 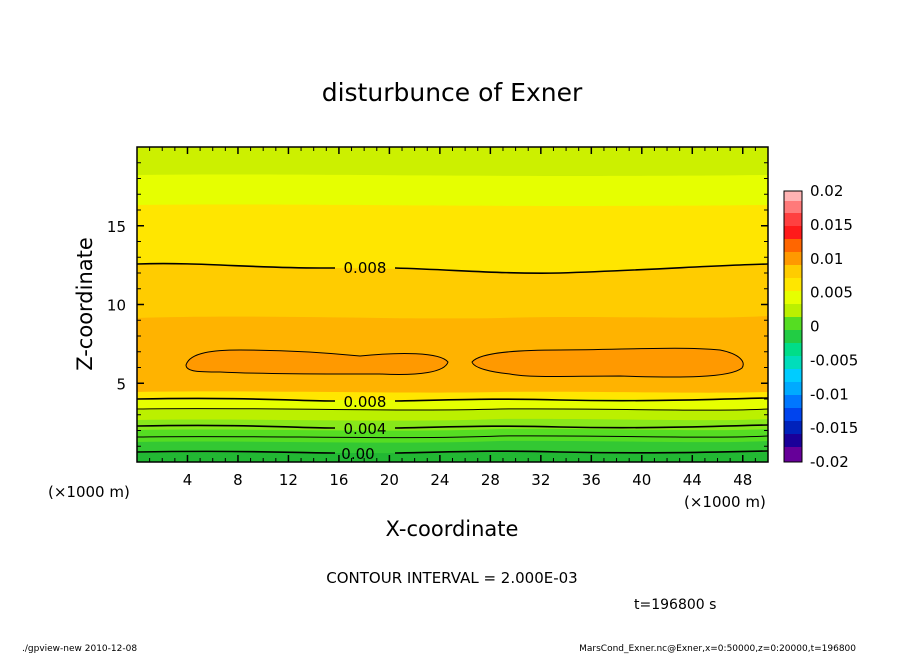 What do you see at coordinates (452, 529) in the screenshot?
I see `x-axis-label: X-coordinate` at bounding box center [452, 529].